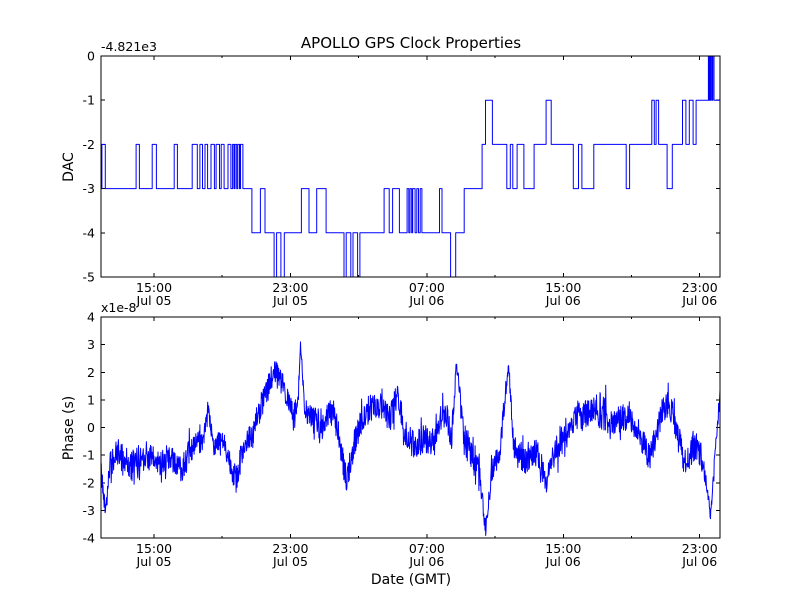 The width and height of the screenshot is (800, 600). I want to click on x-axis-label: Date (GMT), so click(411, 580).